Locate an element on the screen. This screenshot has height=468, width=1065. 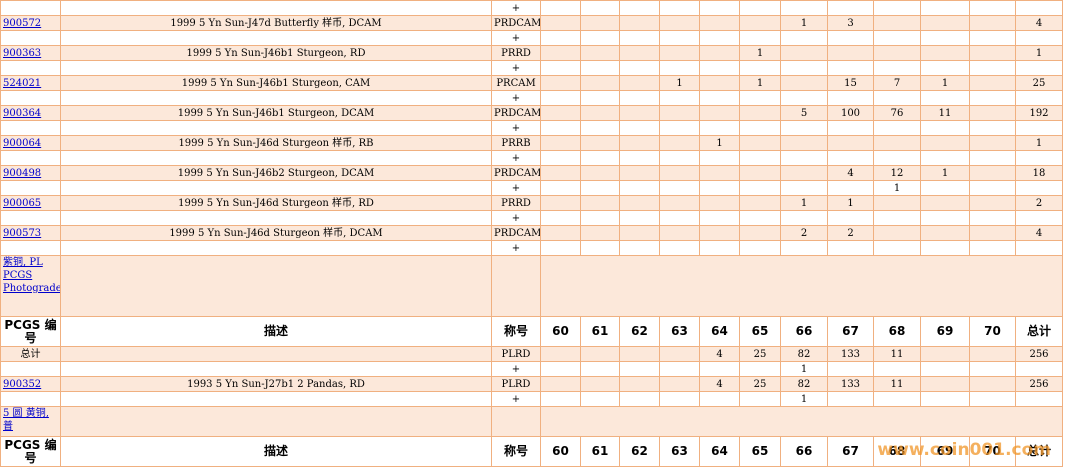
coin-id-link: 900064 is located at coordinates (22, 143).